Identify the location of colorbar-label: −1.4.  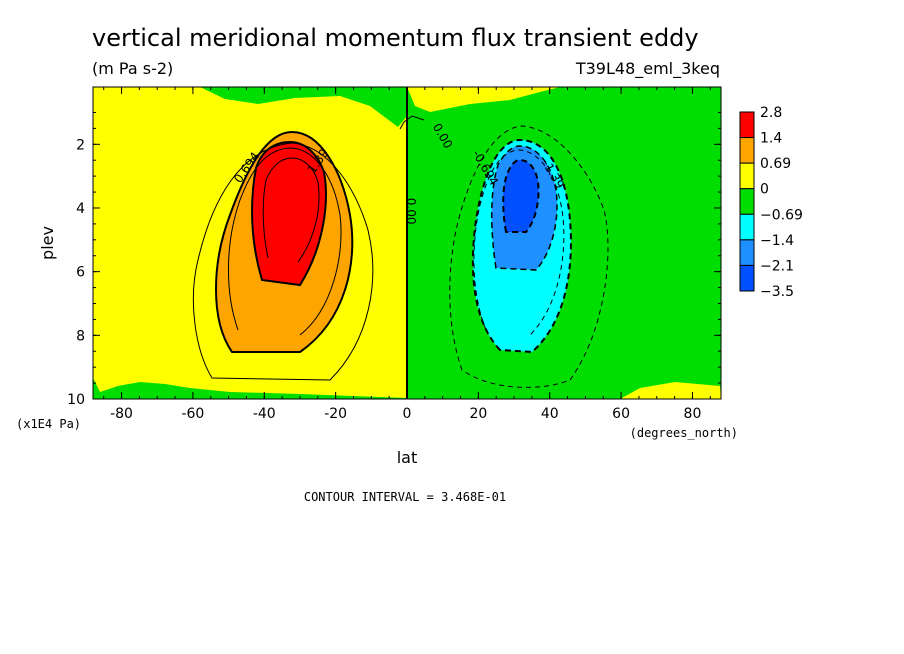
(777, 241).